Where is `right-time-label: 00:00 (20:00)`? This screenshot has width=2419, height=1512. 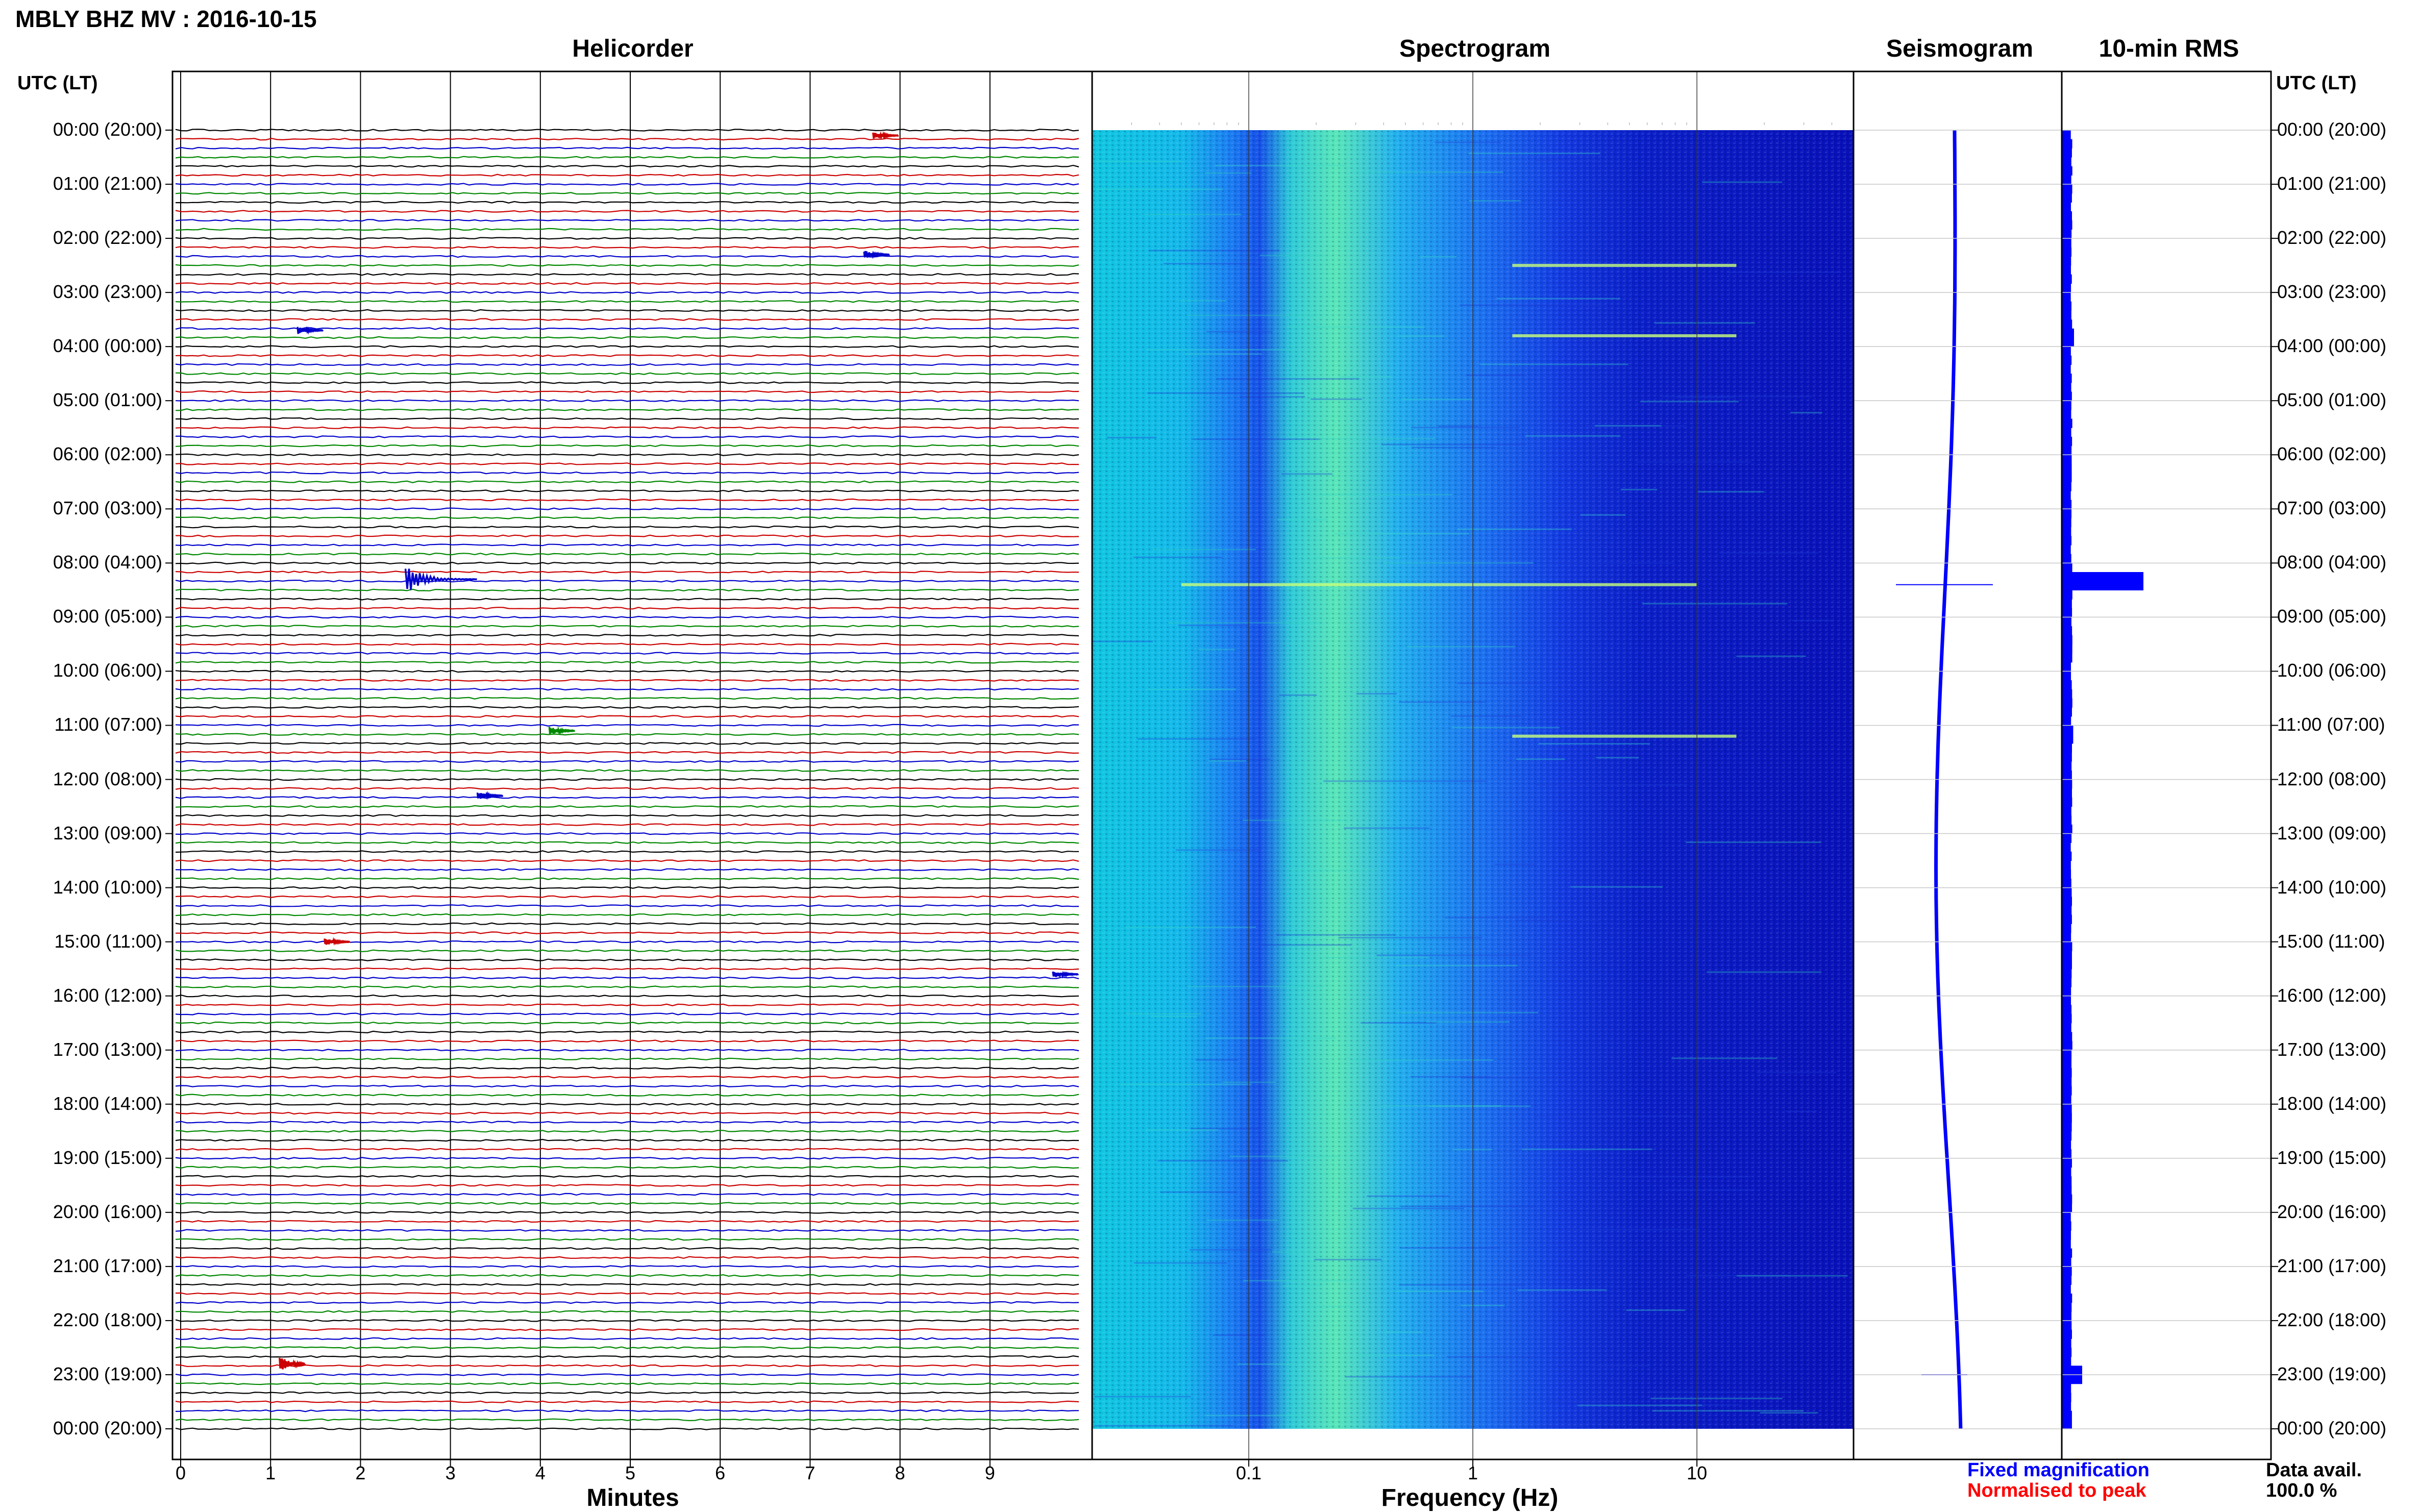
right-time-label: 00:00 (20:00) is located at coordinates (2332, 129).